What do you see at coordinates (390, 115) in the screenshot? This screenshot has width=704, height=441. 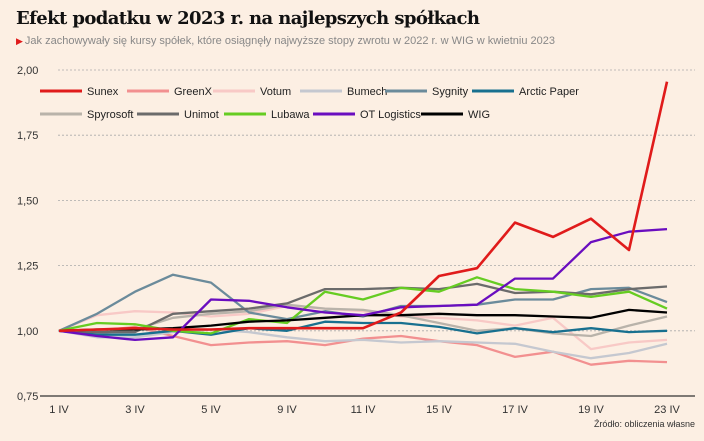 I see `legend-label: OT Logistics` at bounding box center [390, 115].